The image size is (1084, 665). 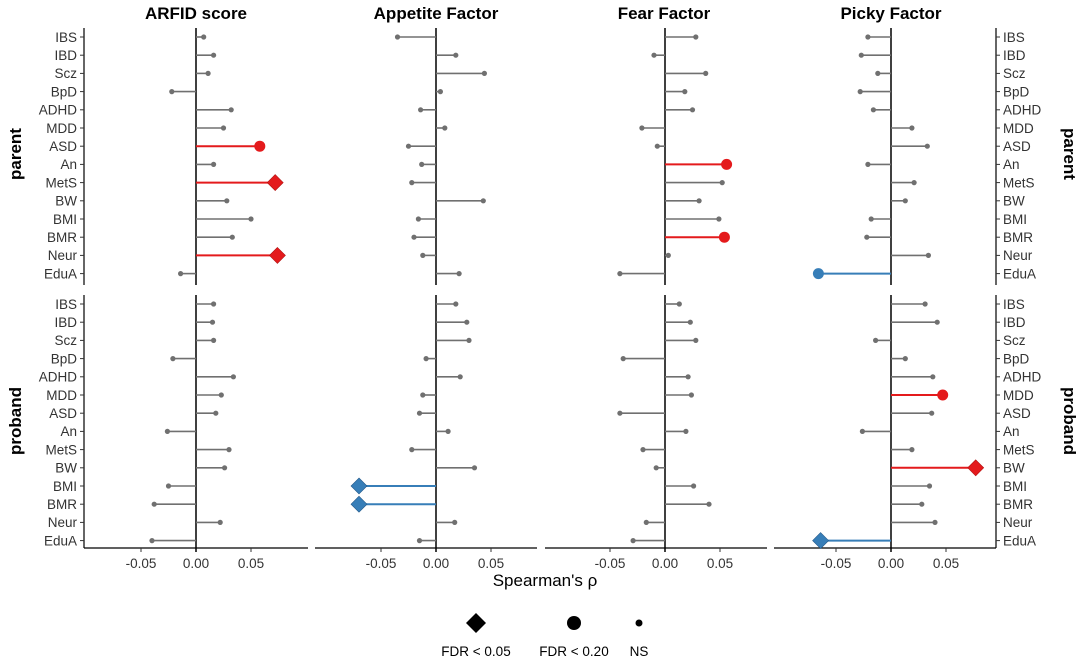 What do you see at coordinates (65, 486) in the screenshot?
I see `trait-label-left: BMI` at bounding box center [65, 486].